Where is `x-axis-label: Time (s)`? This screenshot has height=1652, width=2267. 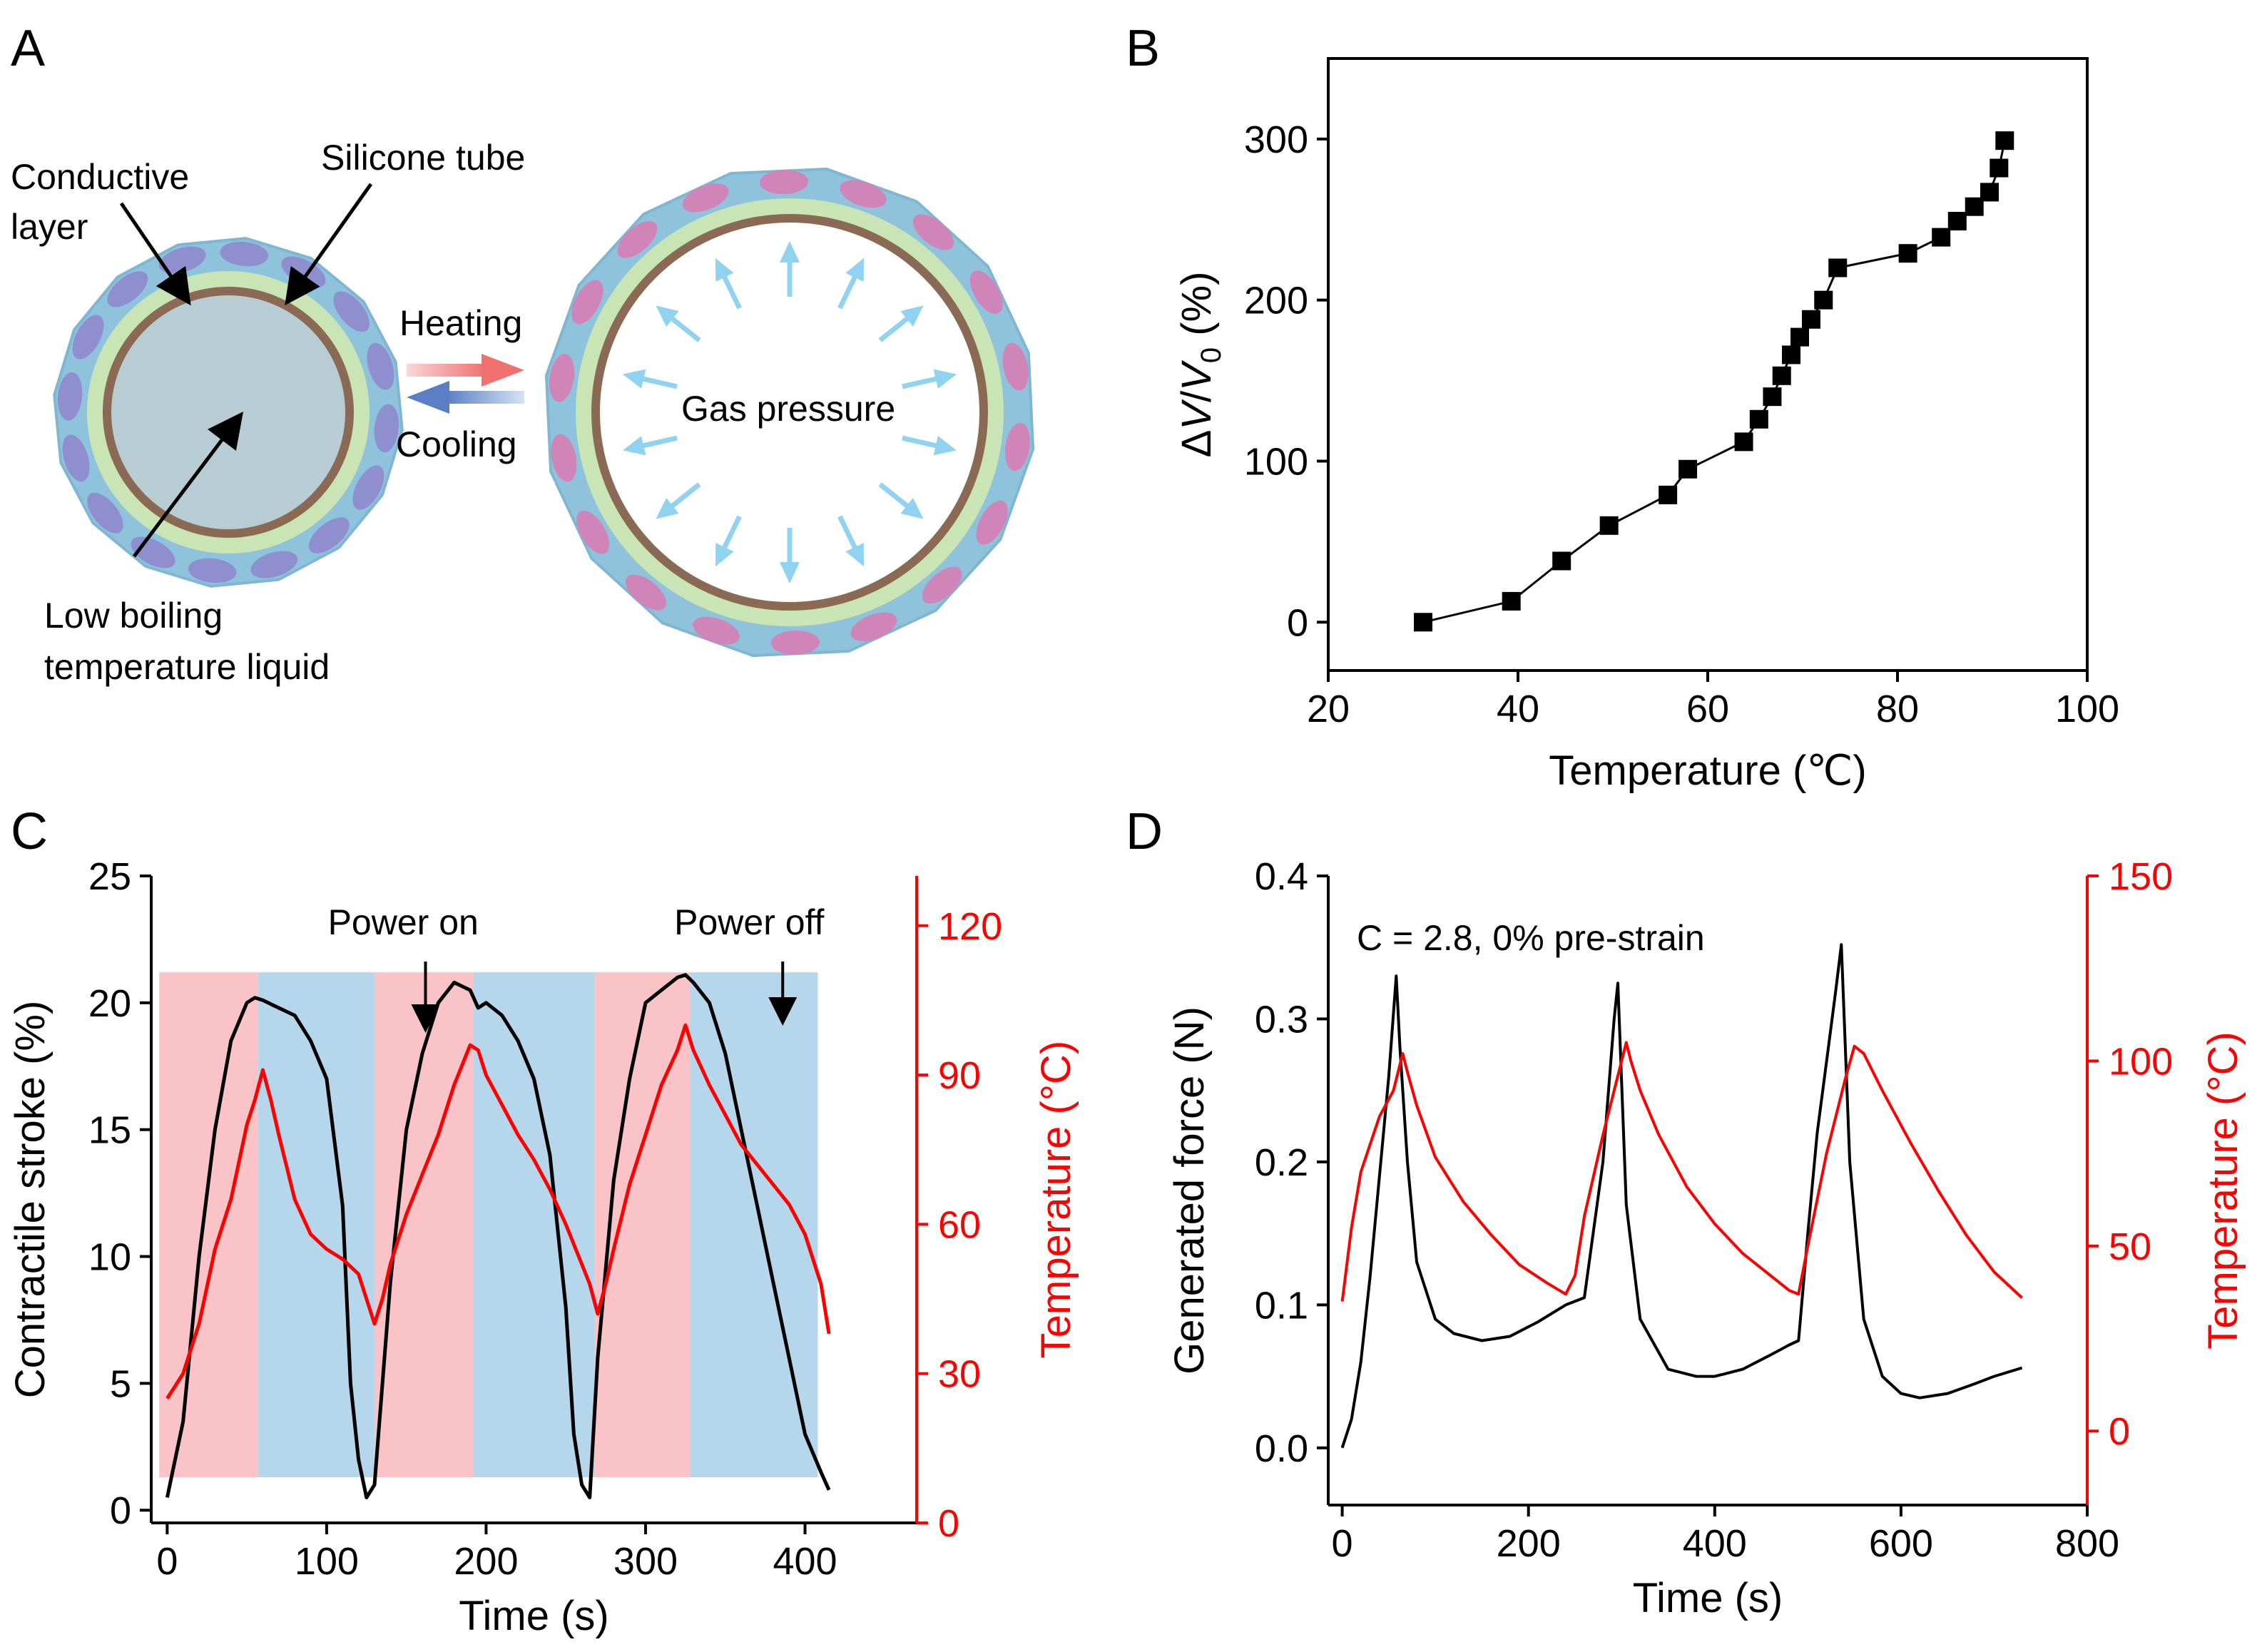
x-axis-label: Time (s) is located at coordinates (1708, 1598).